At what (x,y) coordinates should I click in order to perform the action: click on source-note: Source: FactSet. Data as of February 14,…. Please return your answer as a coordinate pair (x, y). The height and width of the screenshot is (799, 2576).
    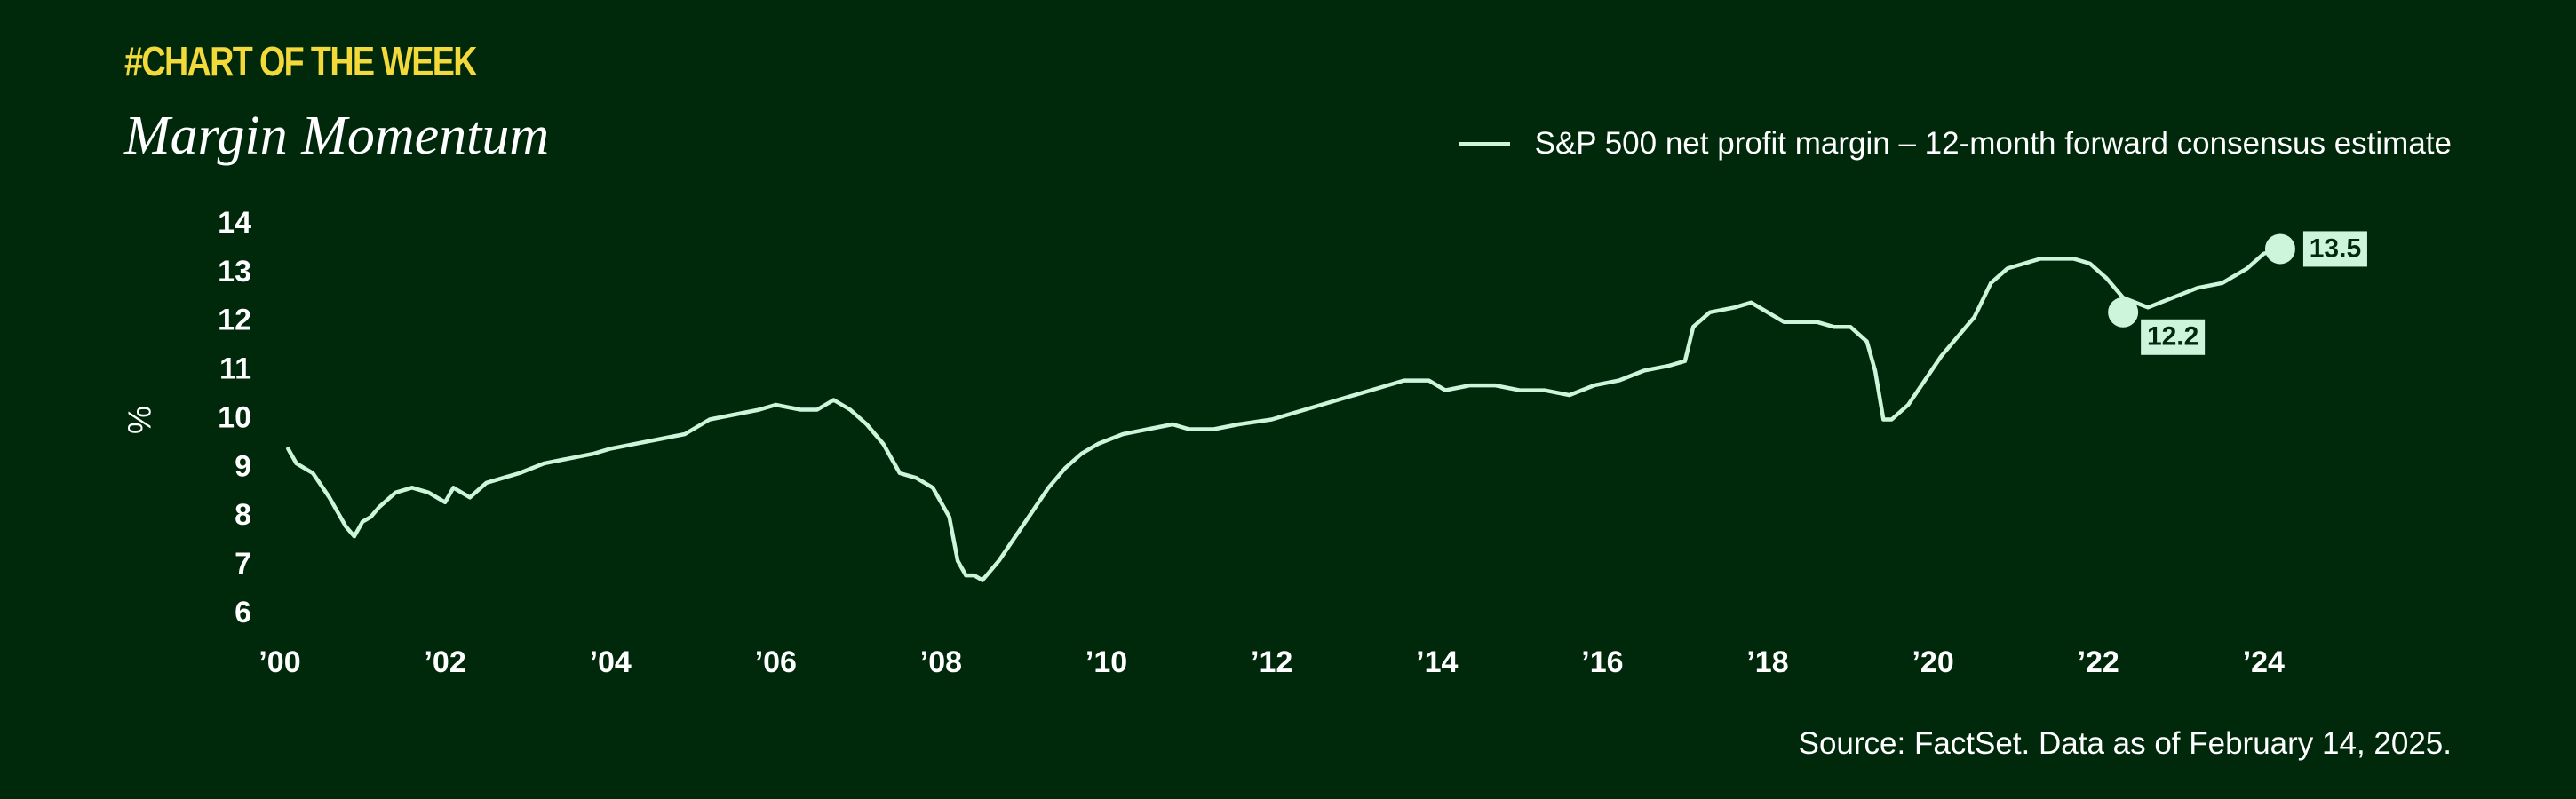
    Looking at the image, I should click on (2125, 743).